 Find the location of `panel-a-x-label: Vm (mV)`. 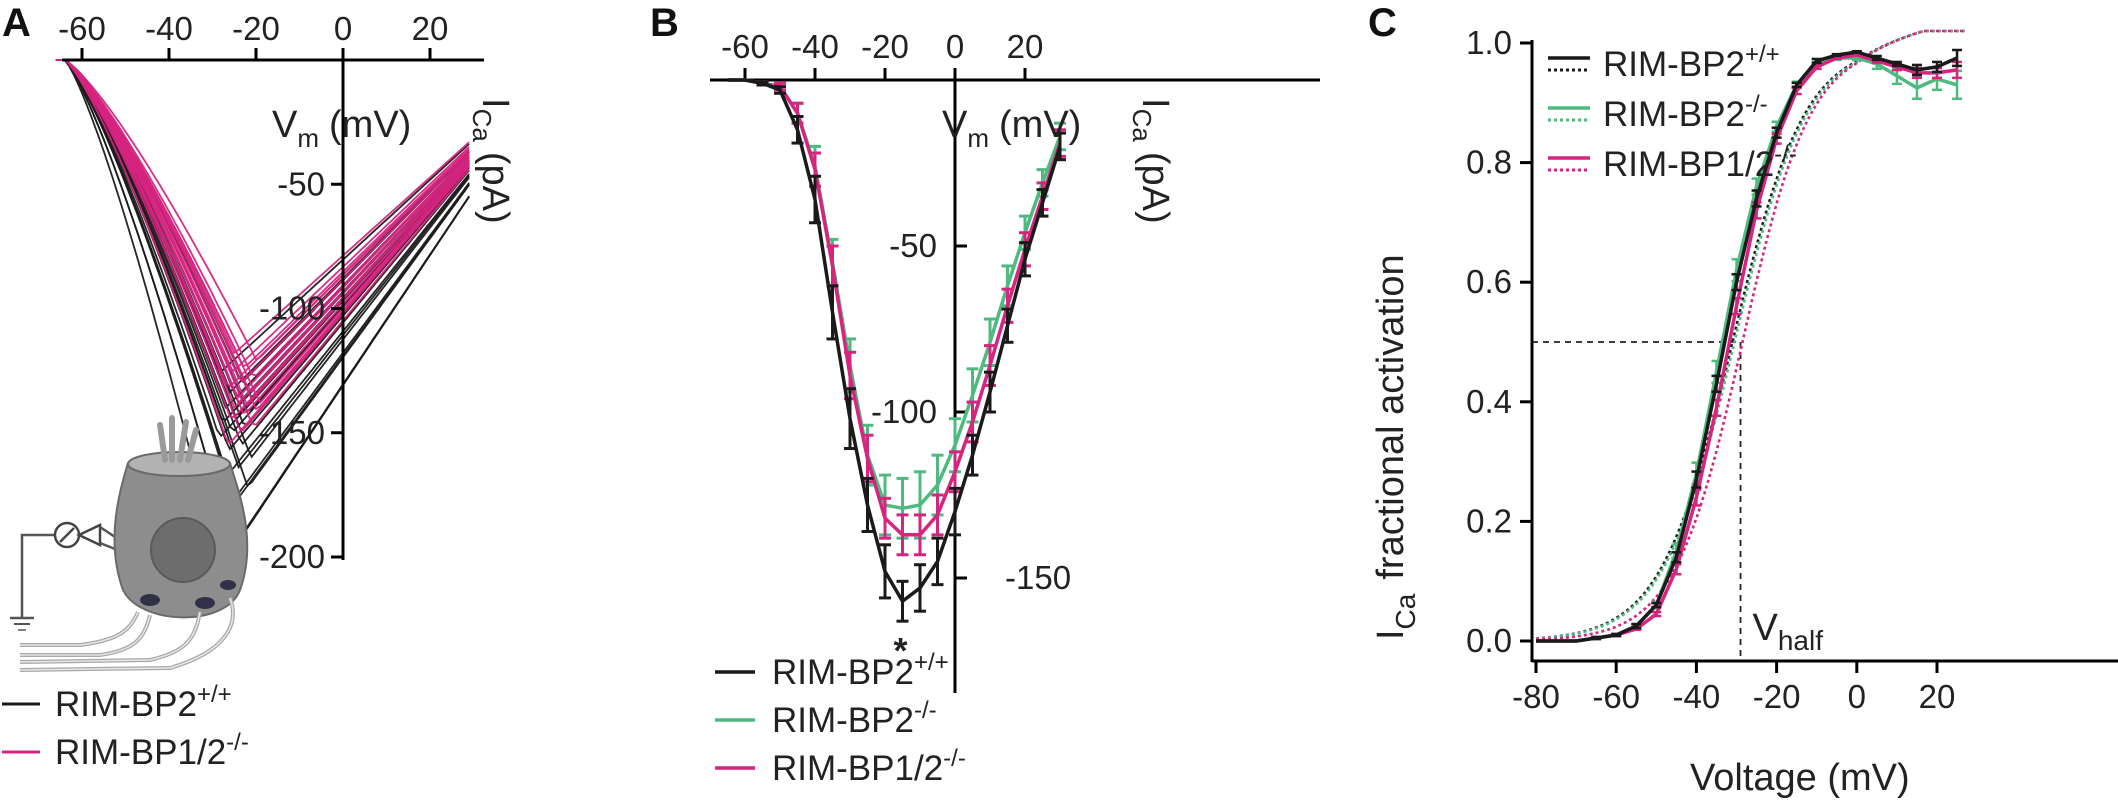

panel-a-x-label: Vm (mV) is located at coordinates (341, 128).